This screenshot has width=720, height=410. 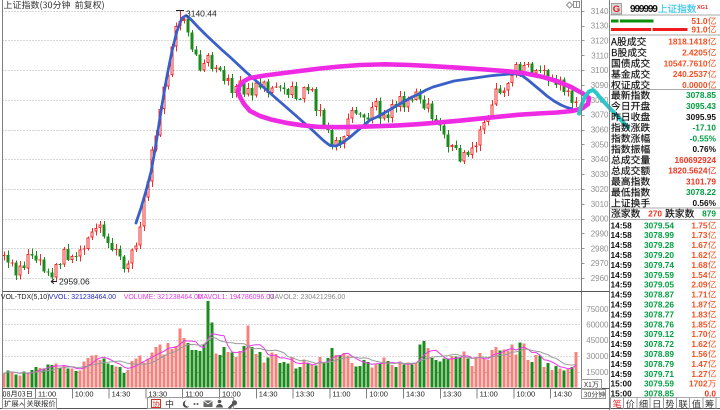 I want to click on svg-text: 3095.95, so click(x=701, y=117).